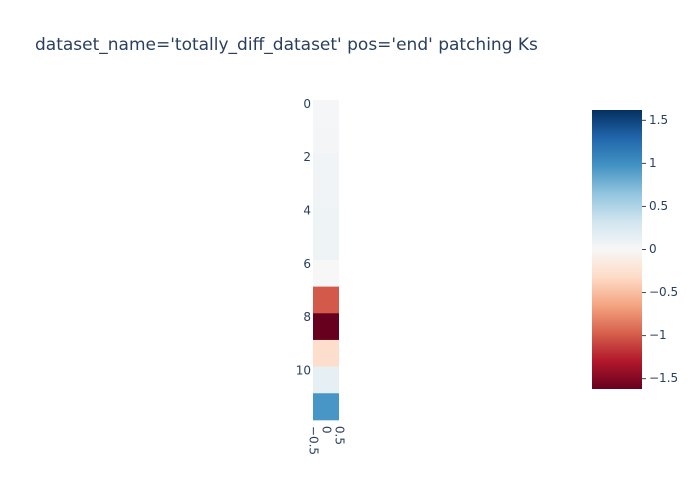 This screenshot has height=500, width=700. I want to click on colorbar-tick-label: 0.5, so click(658, 206).